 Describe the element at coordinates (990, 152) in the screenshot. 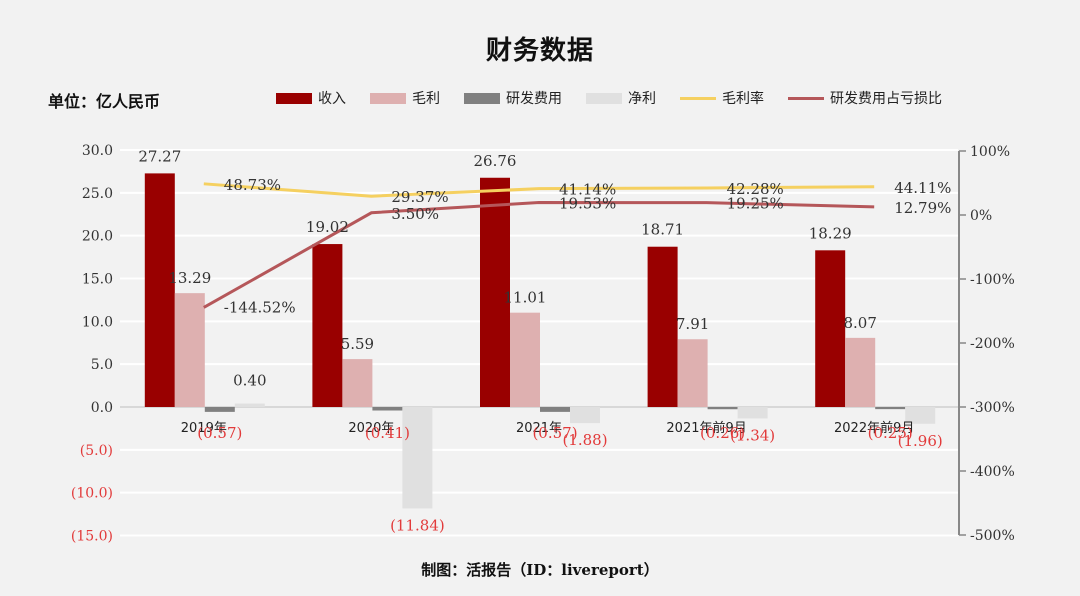

I see `right-axis-tick-label: 100%` at that location.